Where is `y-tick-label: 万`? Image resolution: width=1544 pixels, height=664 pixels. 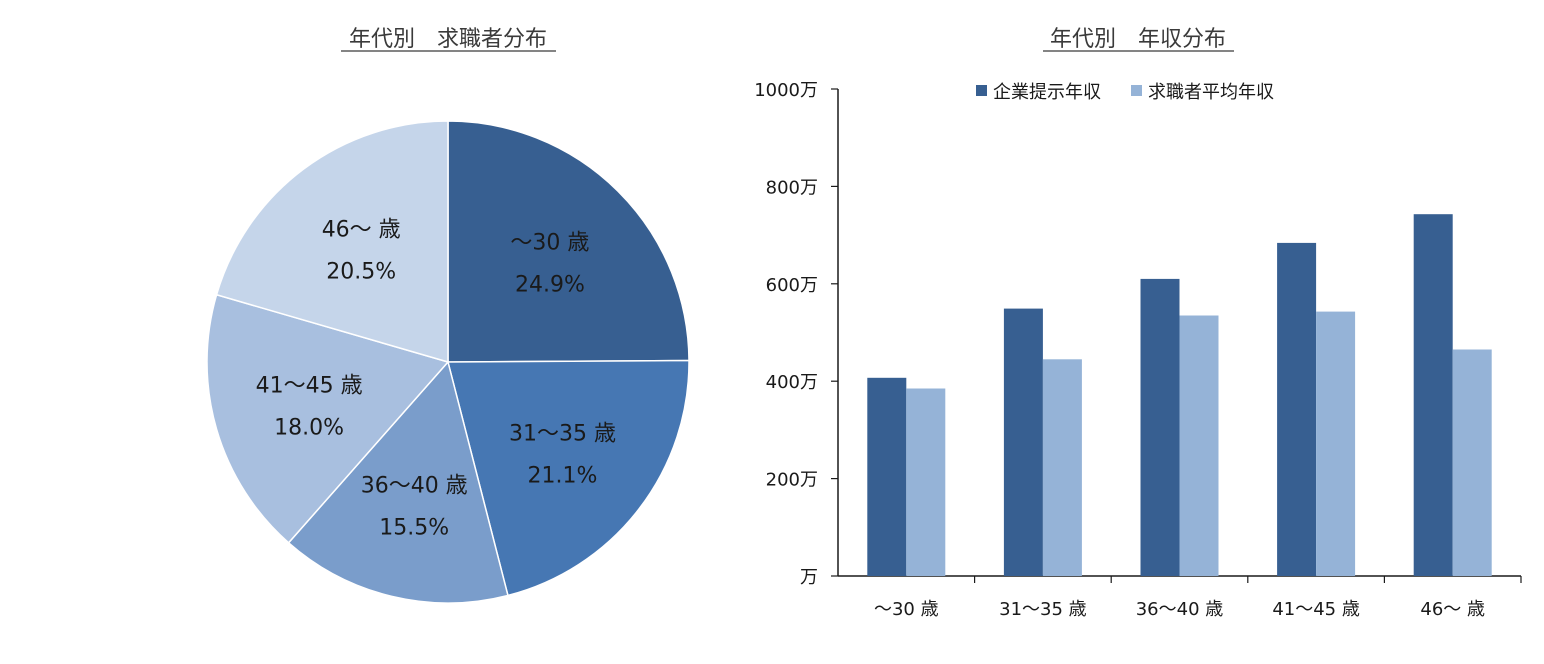 y-tick-label: 万 is located at coordinates (809, 577).